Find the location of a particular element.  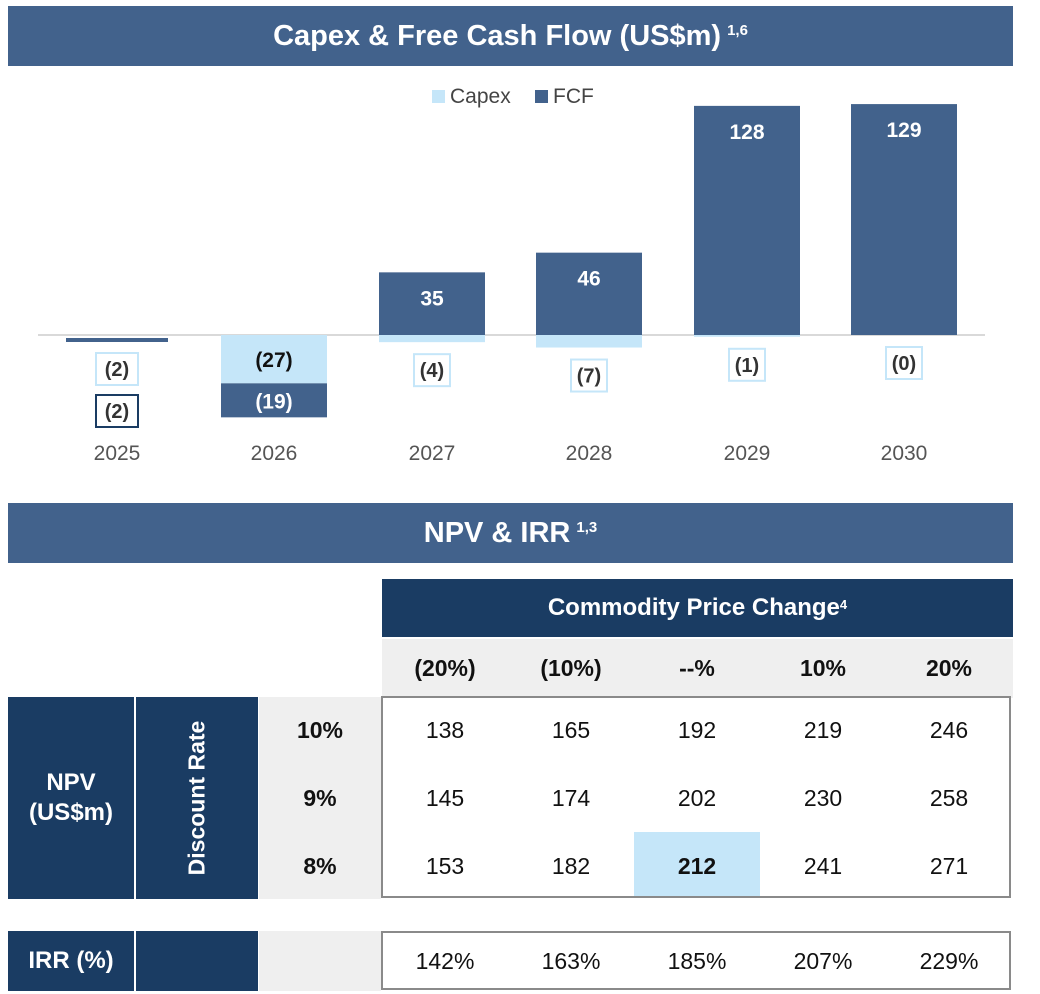

irr-label-text: IRR (%) is located at coordinates (71, 960).